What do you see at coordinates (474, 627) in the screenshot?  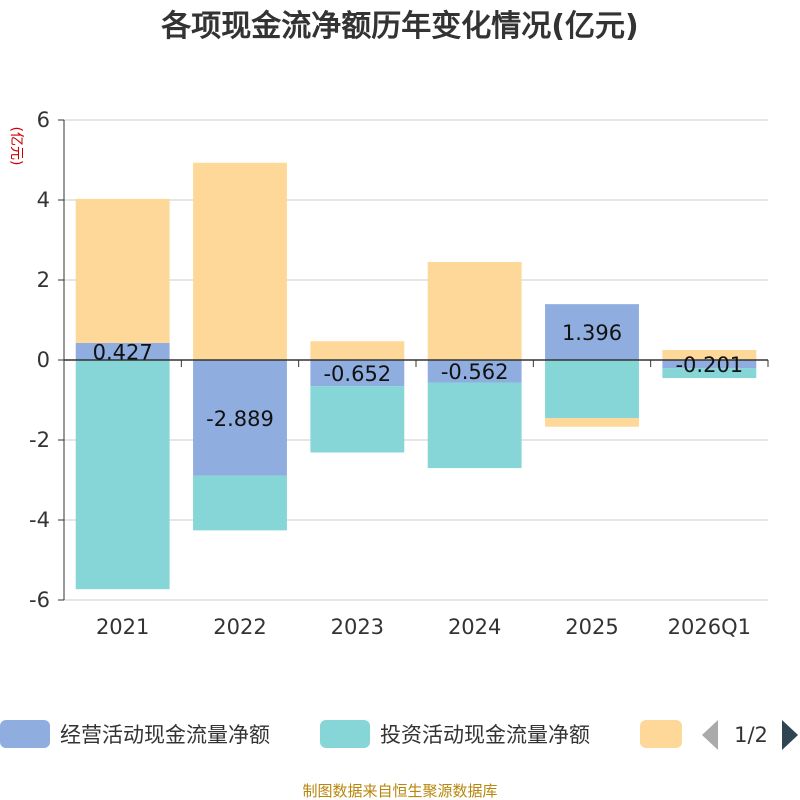 I see `x-tick-label: 2024` at bounding box center [474, 627].